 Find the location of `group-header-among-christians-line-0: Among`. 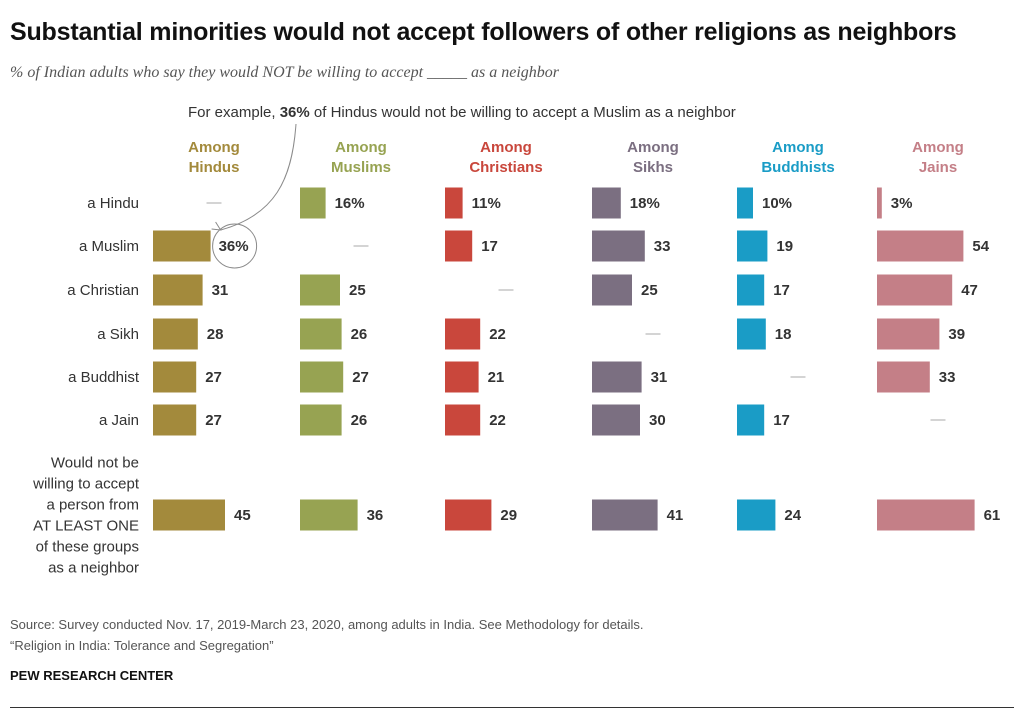

group-header-among-christians-line-0: Among is located at coordinates (506, 147).